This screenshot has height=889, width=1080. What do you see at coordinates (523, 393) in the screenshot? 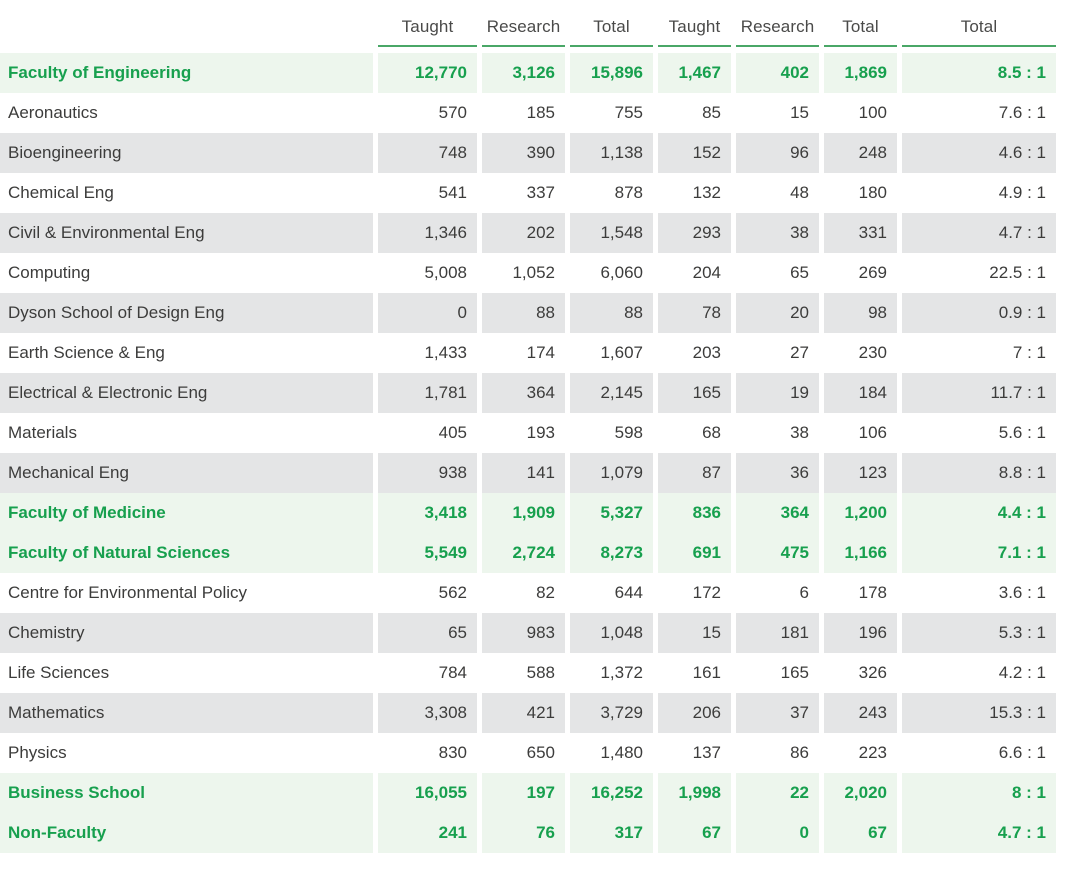
I see `cell-research-1: 364` at bounding box center [523, 393].